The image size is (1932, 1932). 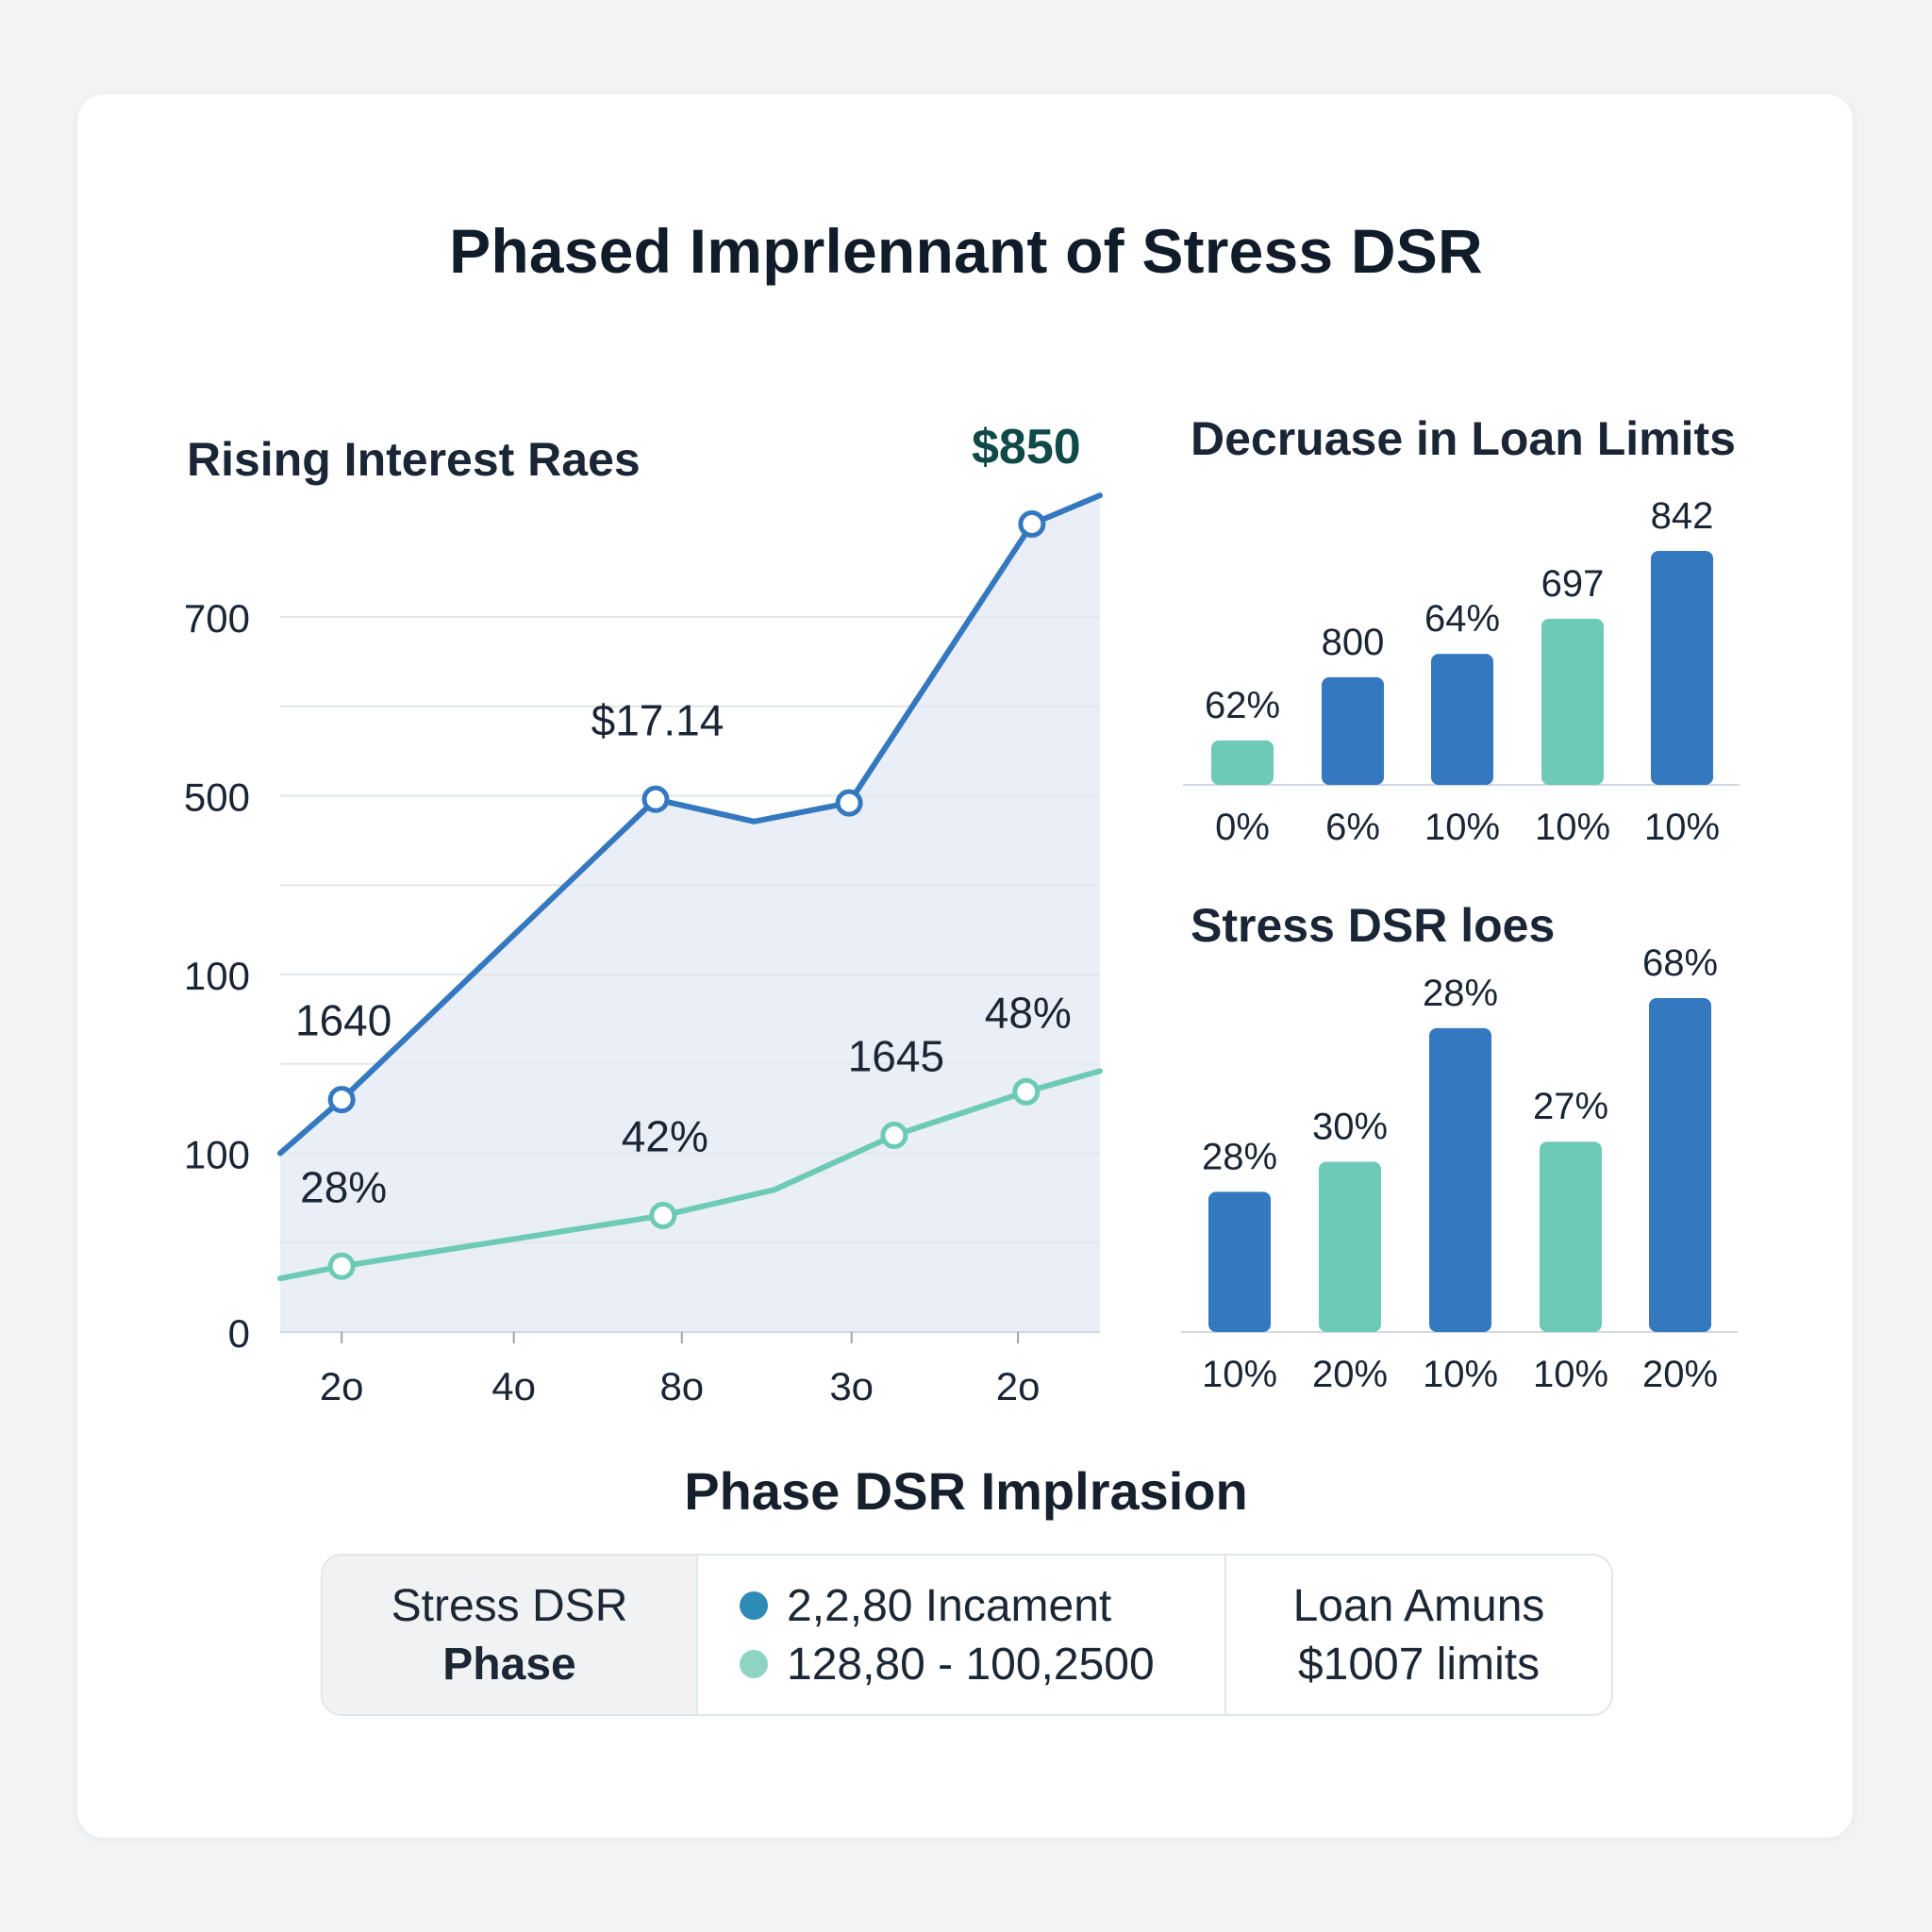 I want to click on bar-category-label: 0%, so click(x=1243, y=828).